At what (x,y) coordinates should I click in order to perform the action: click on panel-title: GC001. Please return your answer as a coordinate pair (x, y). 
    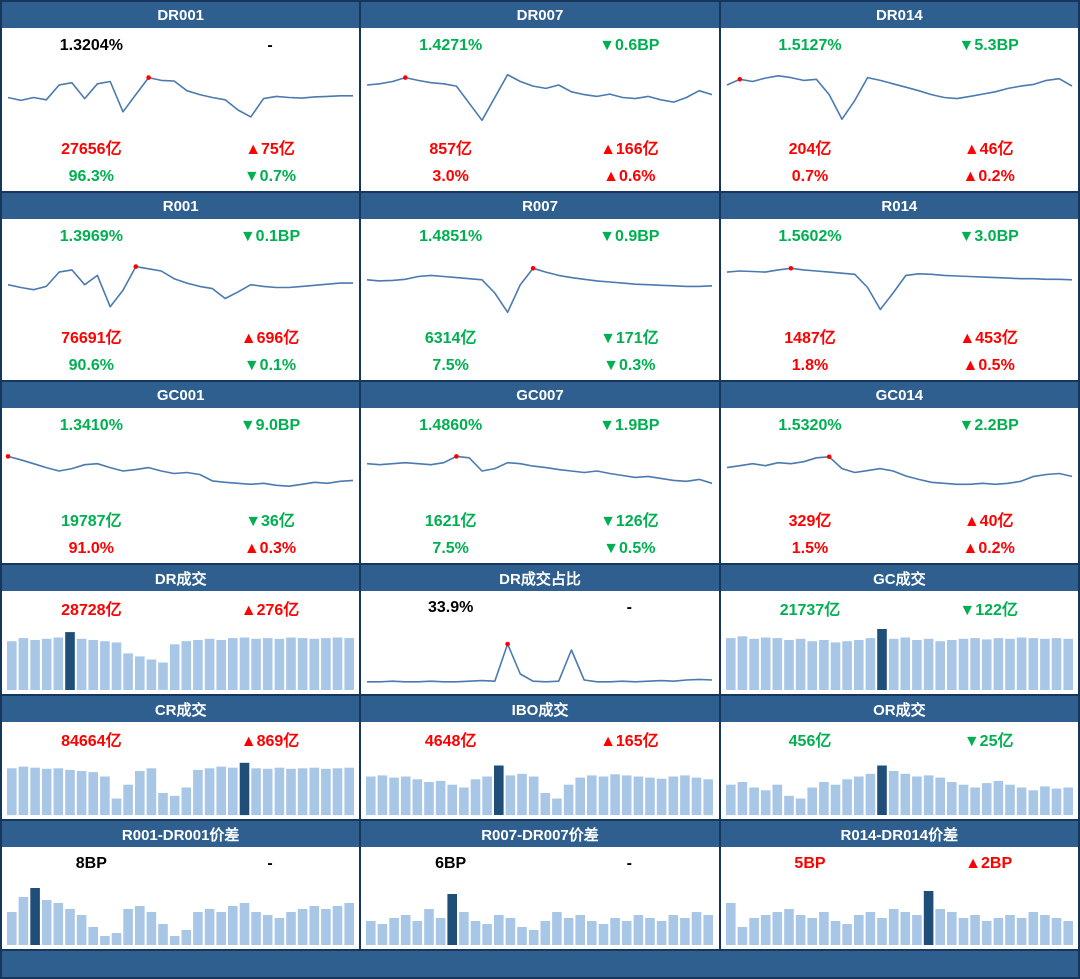
    Looking at the image, I should click on (180, 395).